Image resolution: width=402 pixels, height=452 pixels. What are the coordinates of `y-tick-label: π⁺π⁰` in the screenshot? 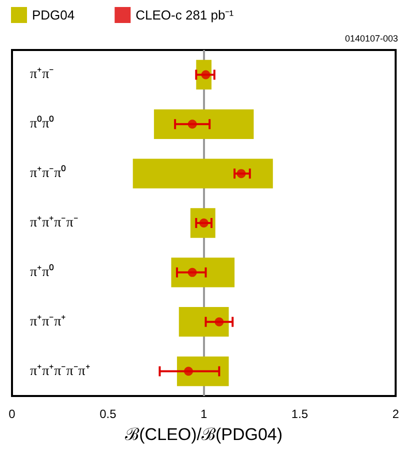 It's located at (42, 272).